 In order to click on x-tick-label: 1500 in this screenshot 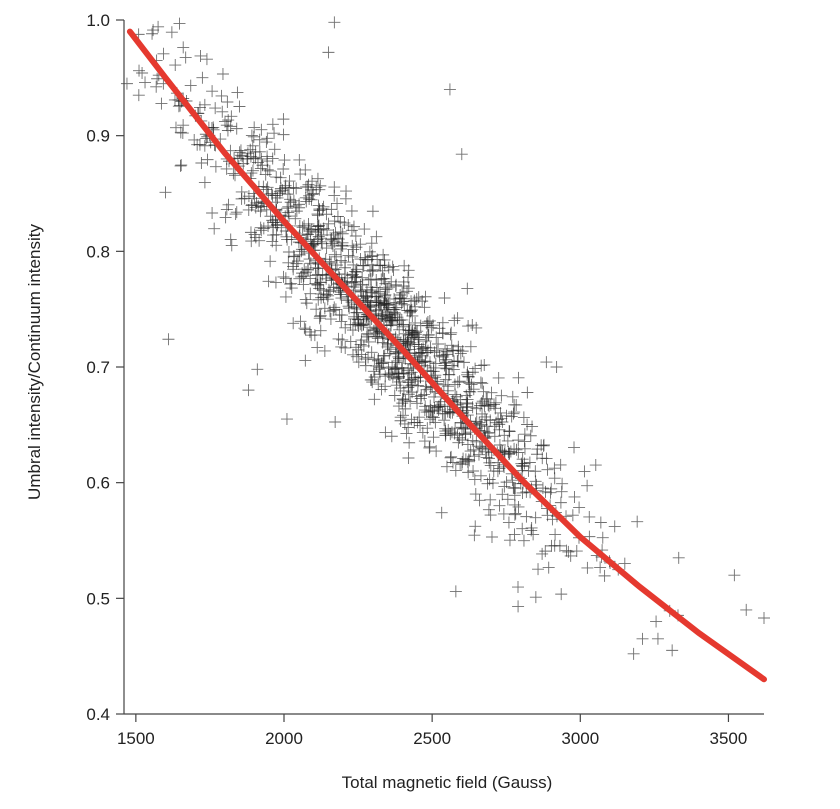, I will do `click(136, 738)`.